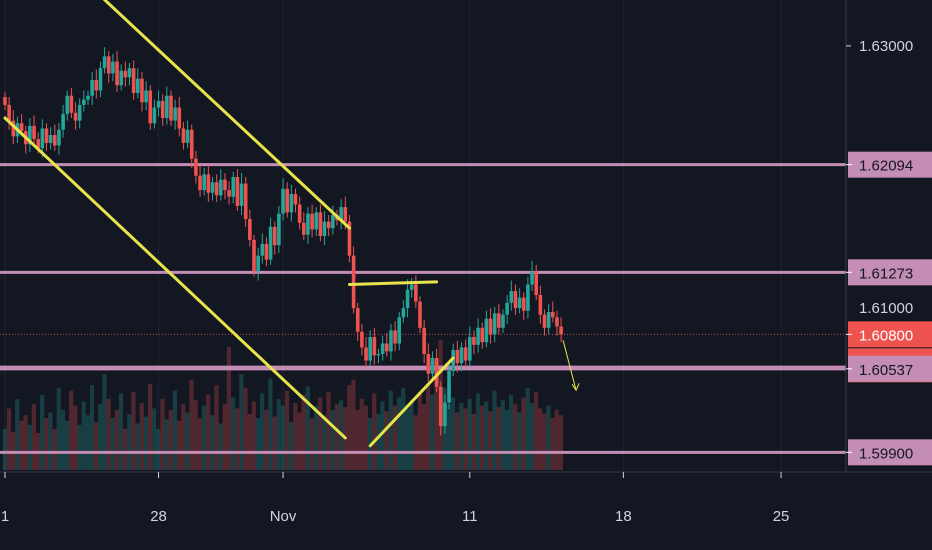 The image size is (932, 550). I want to click on time-tick-label: Nov, so click(283, 516).